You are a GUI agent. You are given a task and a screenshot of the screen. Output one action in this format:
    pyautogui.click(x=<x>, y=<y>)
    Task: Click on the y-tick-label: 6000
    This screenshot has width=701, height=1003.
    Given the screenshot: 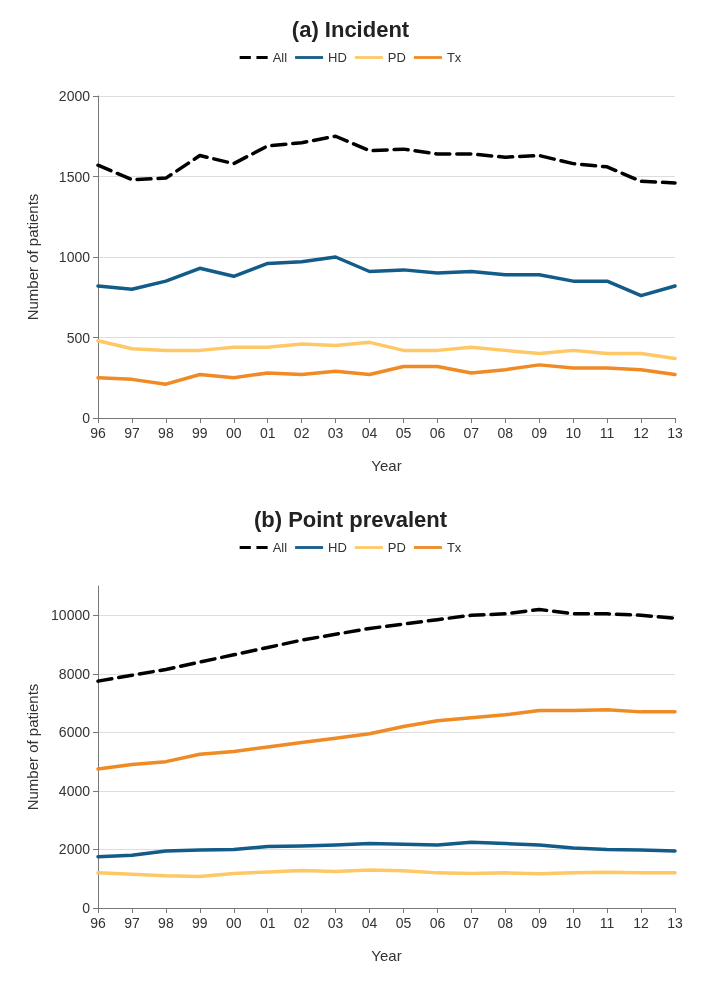 What is the action you would take?
    pyautogui.click(x=74, y=732)
    